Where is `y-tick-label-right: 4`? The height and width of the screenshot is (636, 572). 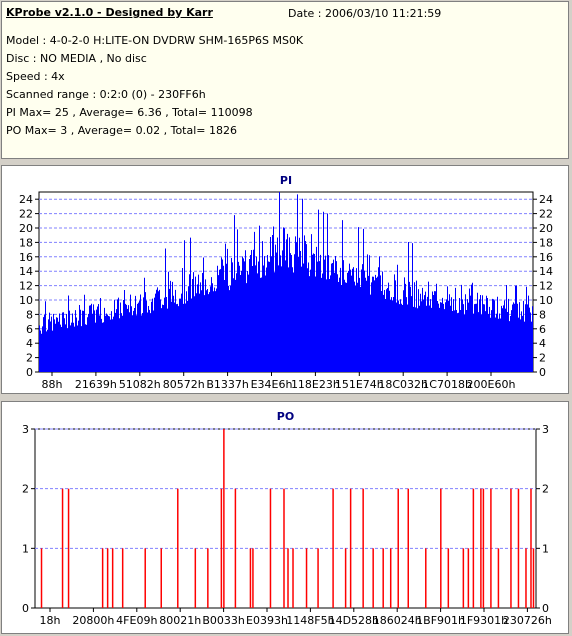 y-tick-label-right: 4 is located at coordinates (542, 343).